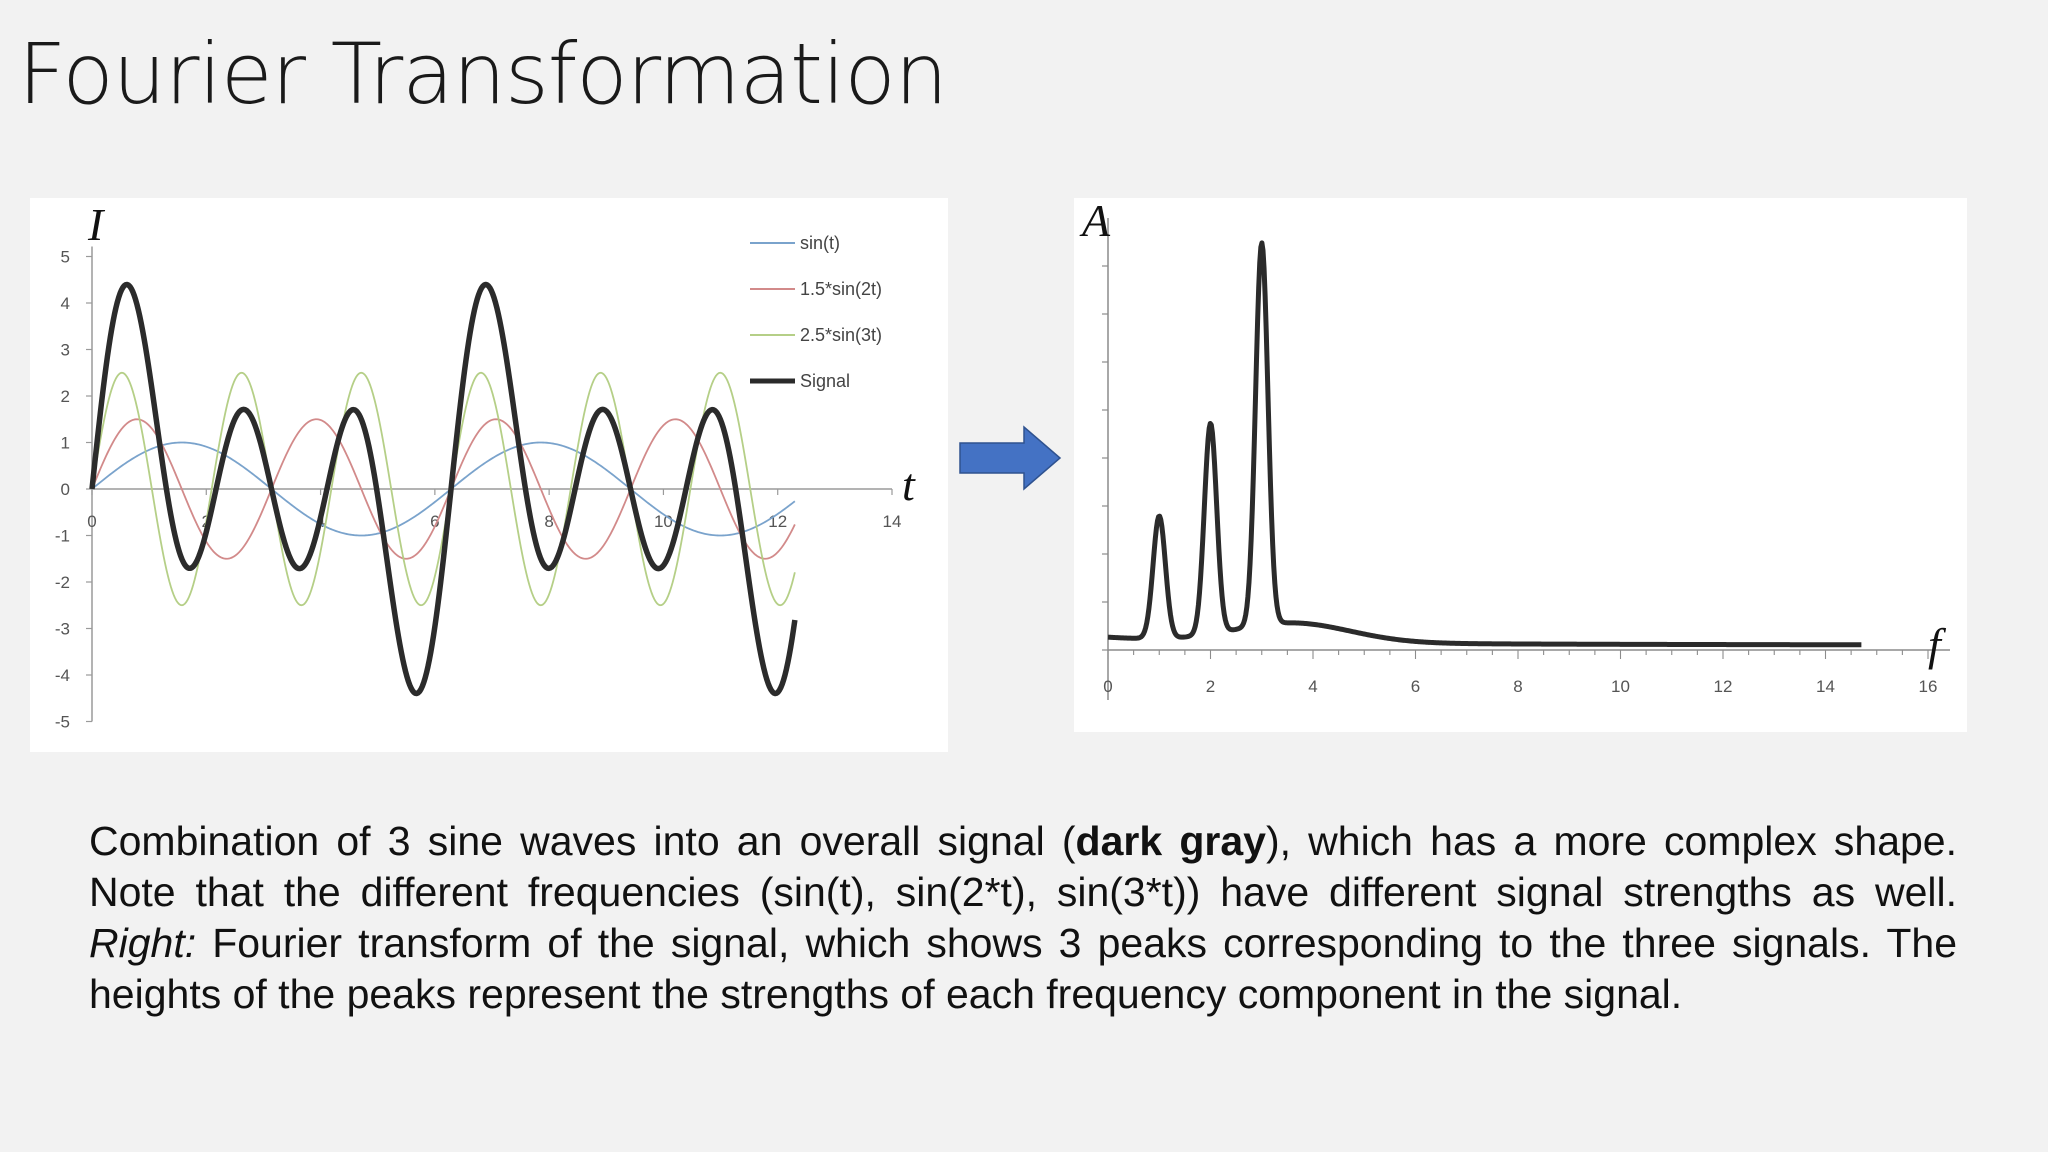  I want to click on caption-italic: Right:, so click(143, 943).